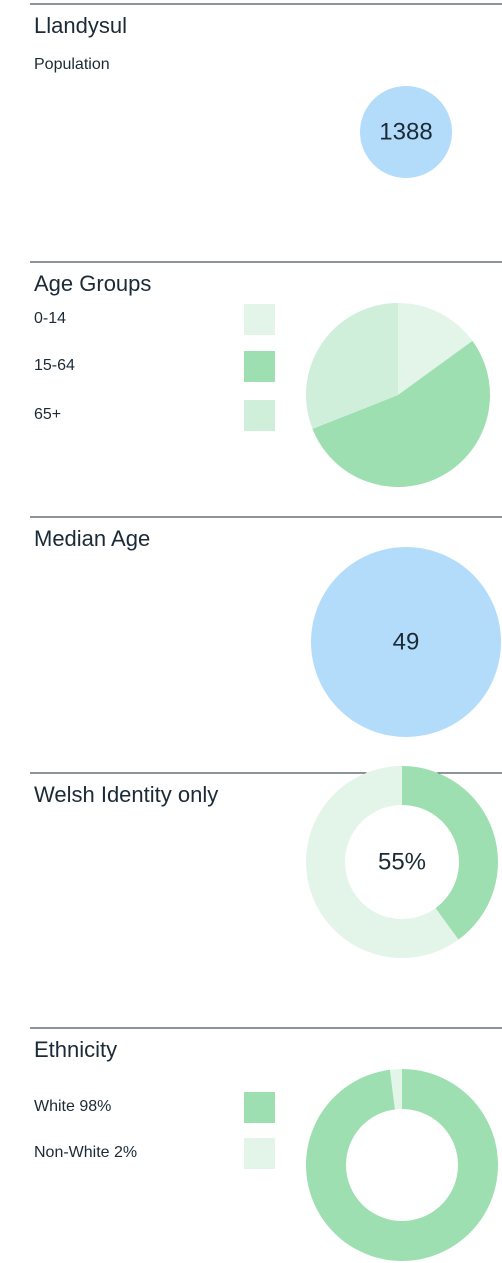  I want to click on bubble-value: 1388, so click(405, 131).